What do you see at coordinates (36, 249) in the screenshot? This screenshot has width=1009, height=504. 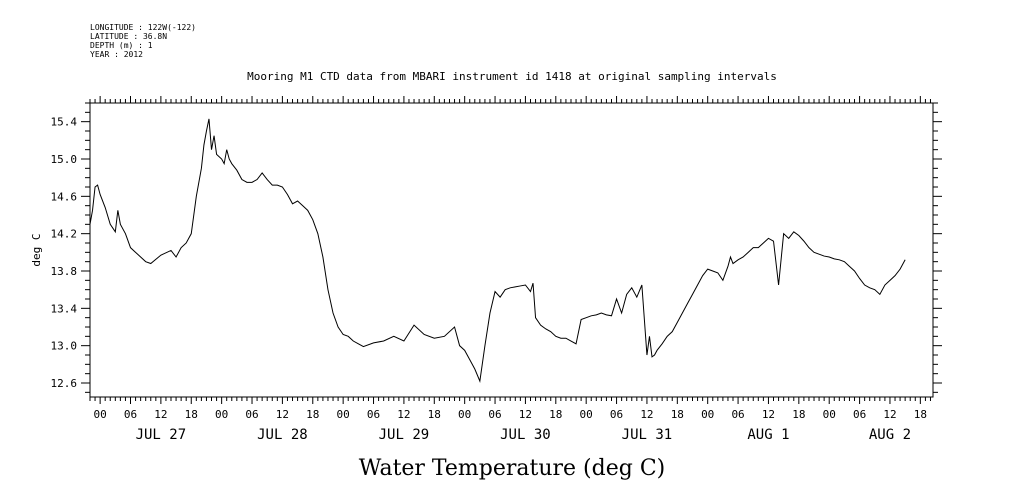 I see `y-axis-label: deg C` at bounding box center [36, 249].